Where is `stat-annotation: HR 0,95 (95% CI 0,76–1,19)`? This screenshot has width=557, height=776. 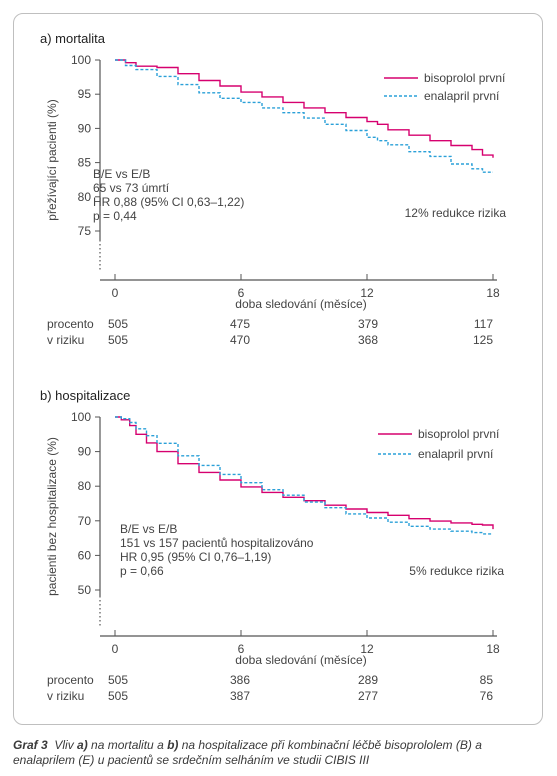 stat-annotation: HR 0,95 (95% CI 0,76–1,19) is located at coordinates (195, 557).